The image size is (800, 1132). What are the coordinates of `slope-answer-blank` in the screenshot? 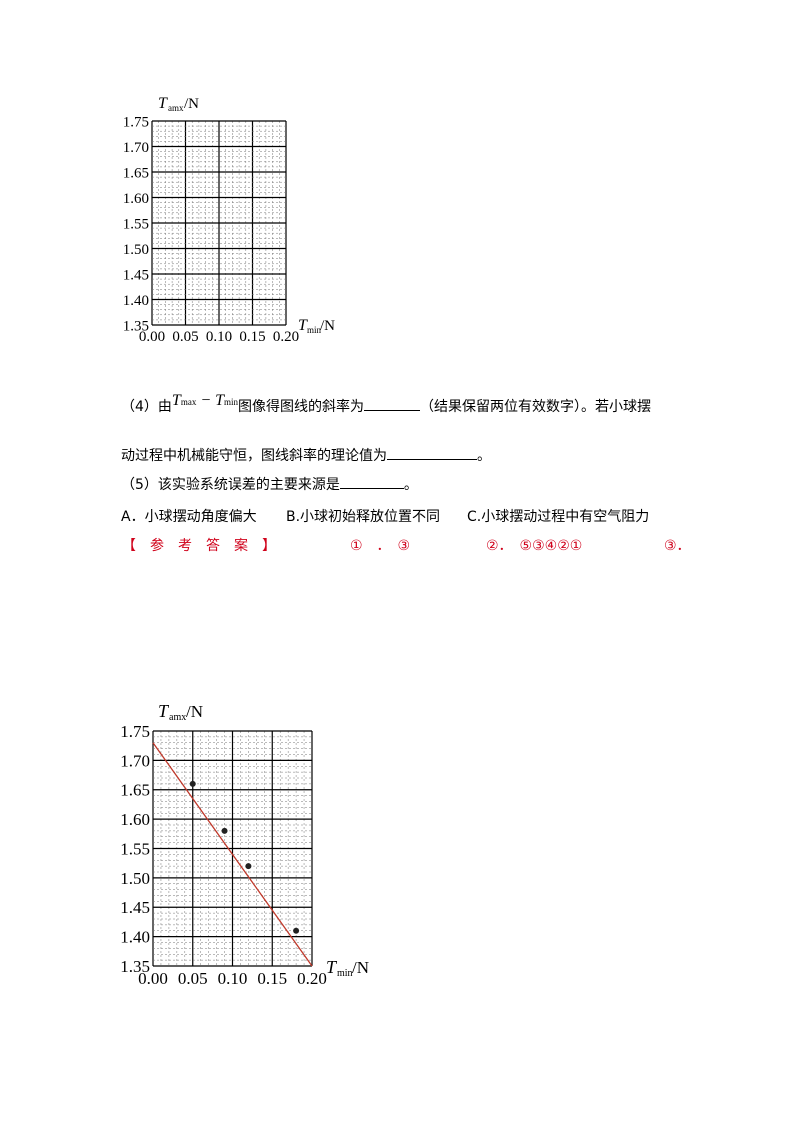 It's located at (392, 404).